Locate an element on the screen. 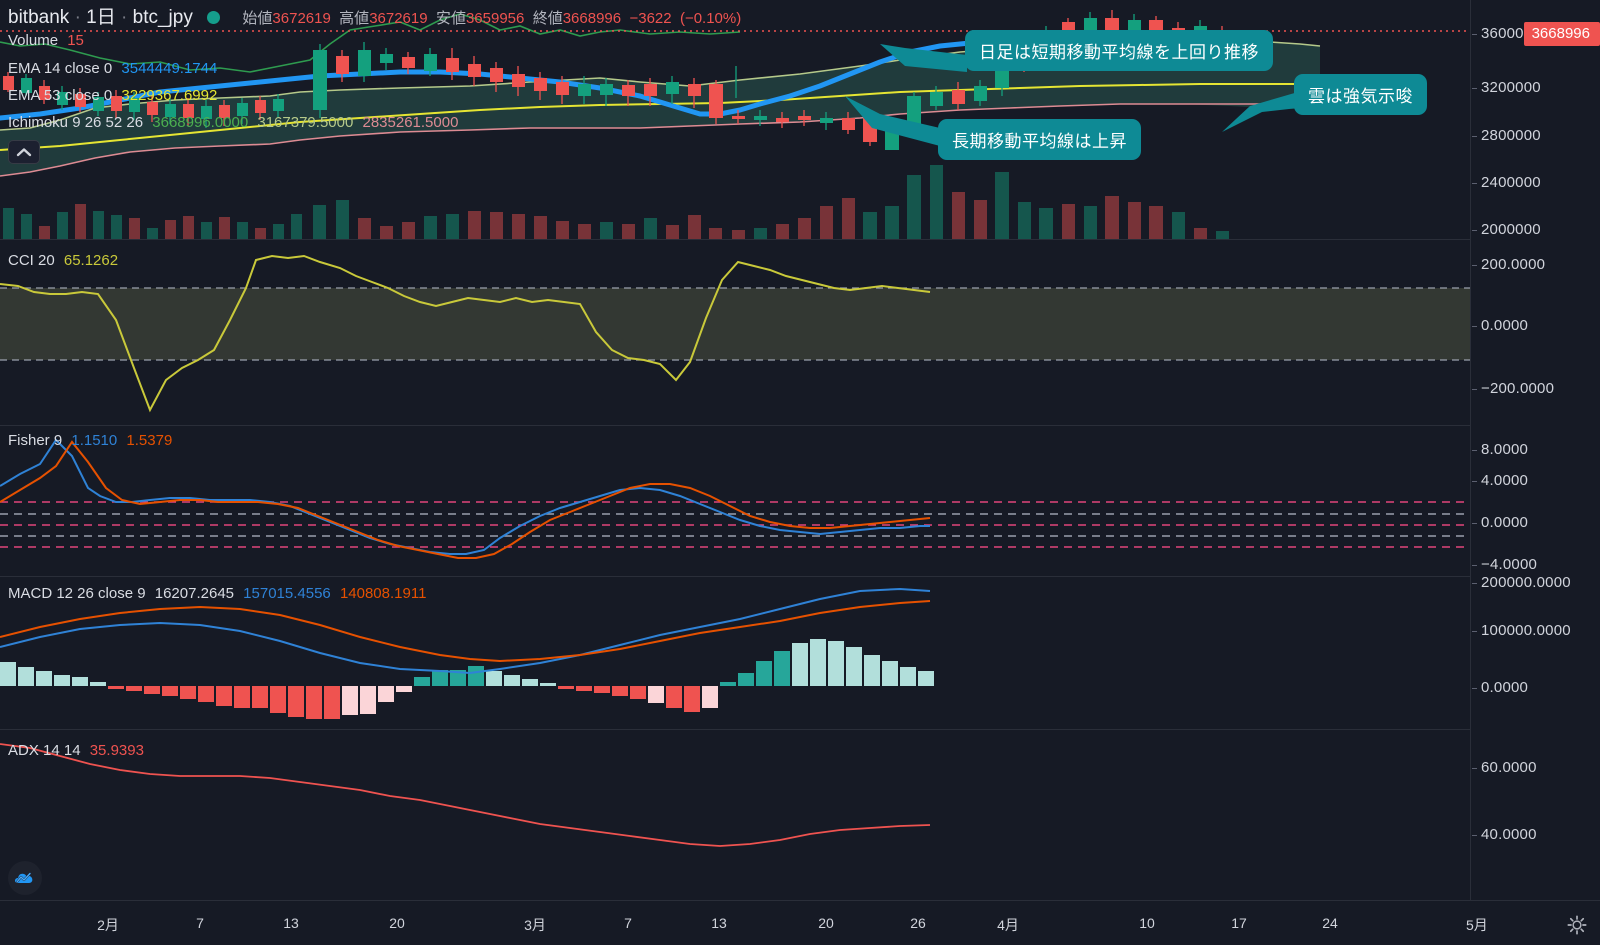  time-axis-label: 5月 is located at coordinates (1477, 925).